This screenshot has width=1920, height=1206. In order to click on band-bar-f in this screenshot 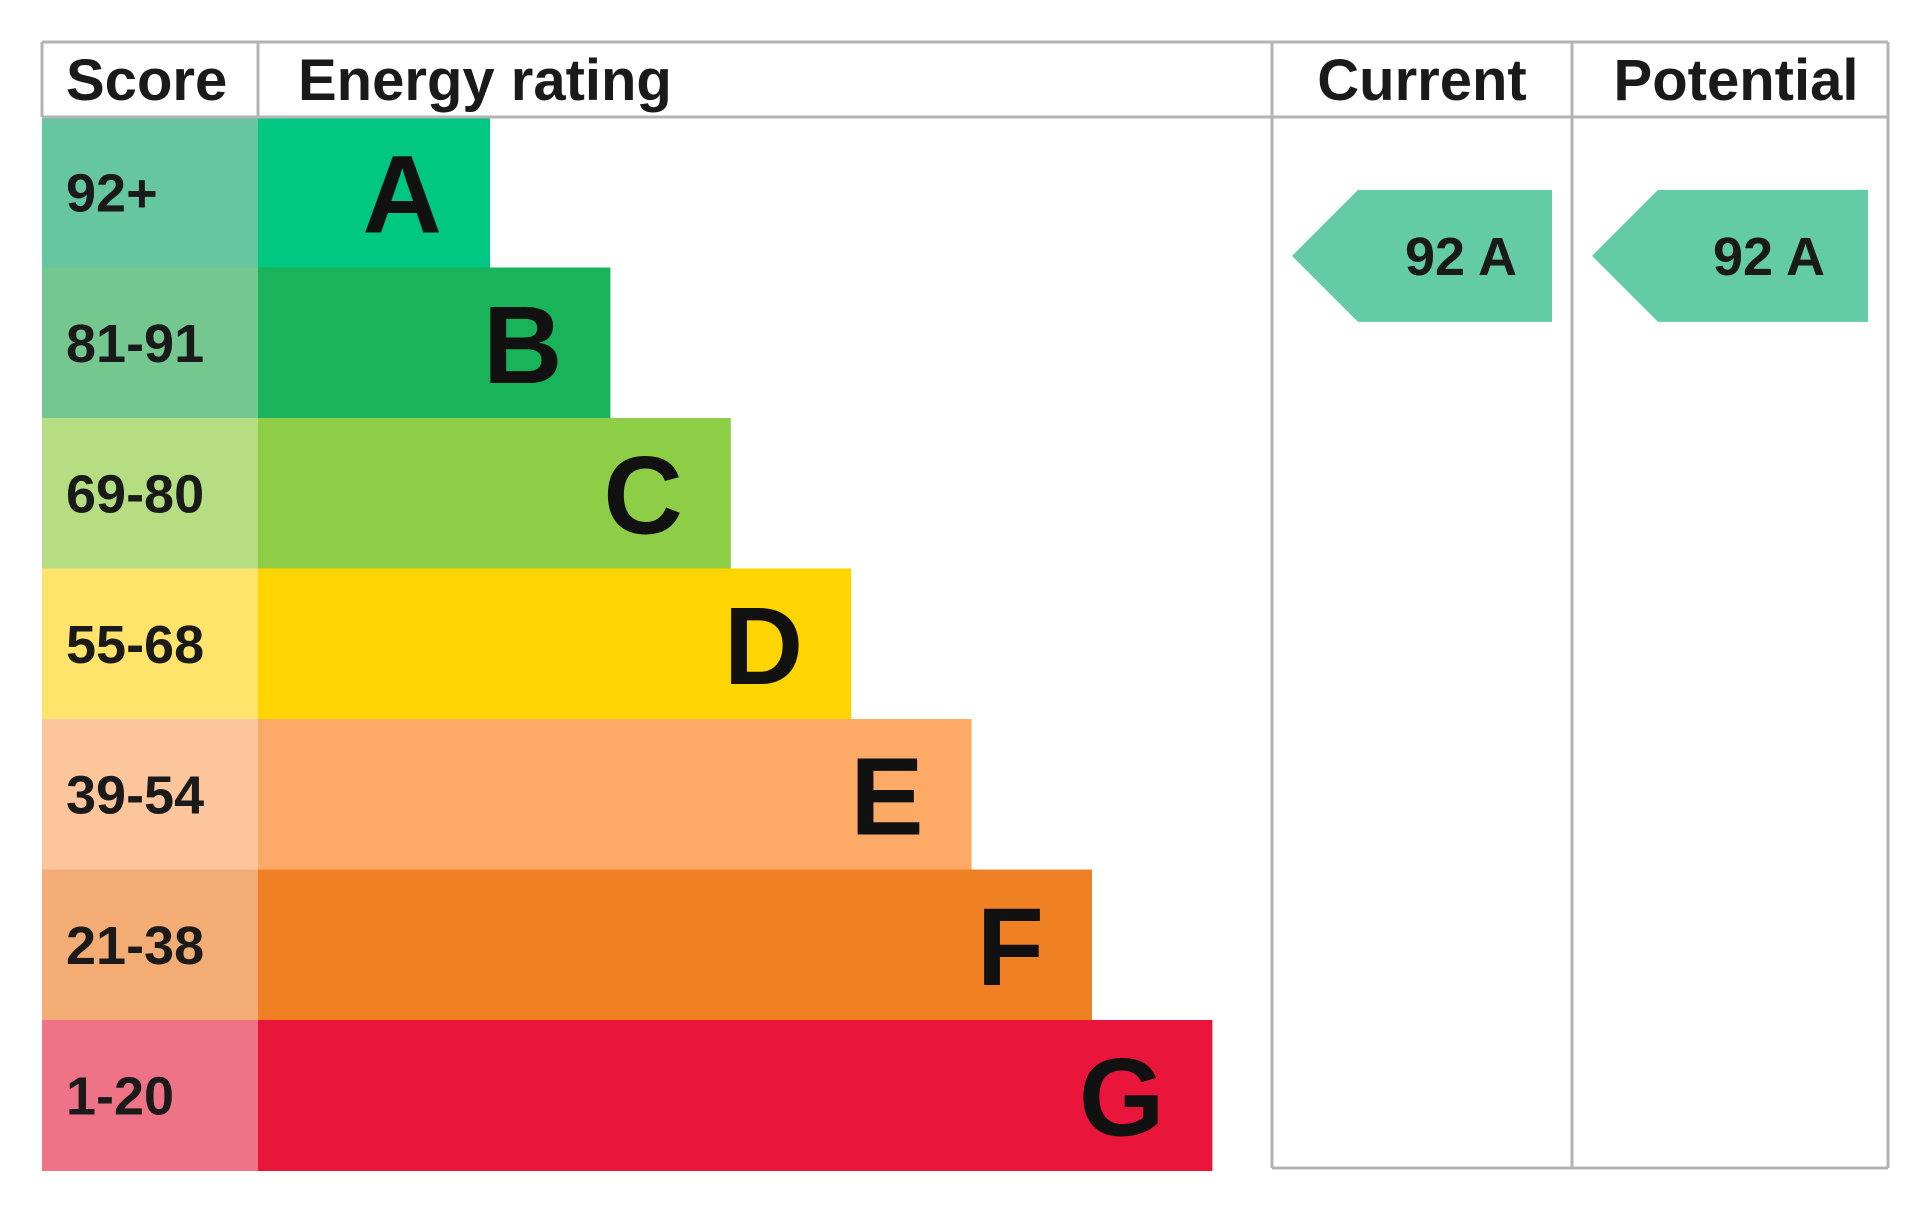, I will do `click(675, 945)`.